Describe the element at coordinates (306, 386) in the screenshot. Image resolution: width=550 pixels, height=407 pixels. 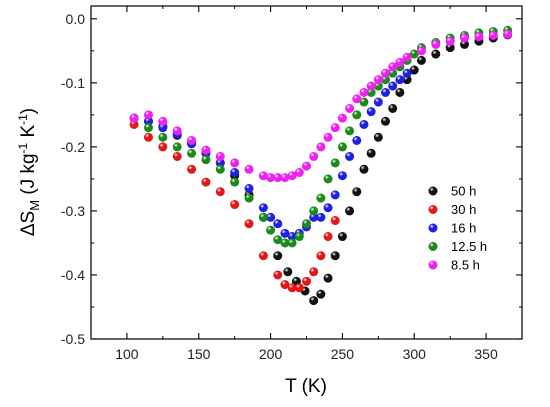
I see `x-axis-title: T (K)` at that location.